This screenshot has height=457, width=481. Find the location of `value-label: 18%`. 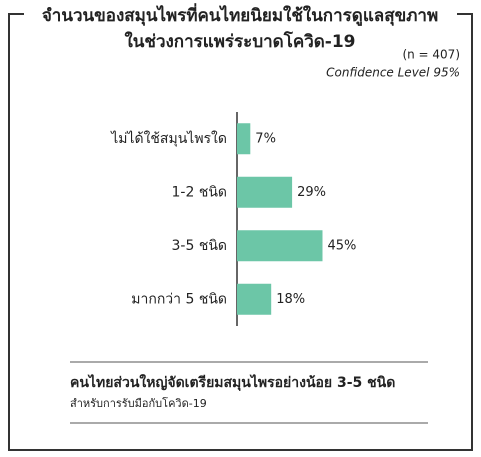

value-label: 18% is located at coordinates (290, 299).